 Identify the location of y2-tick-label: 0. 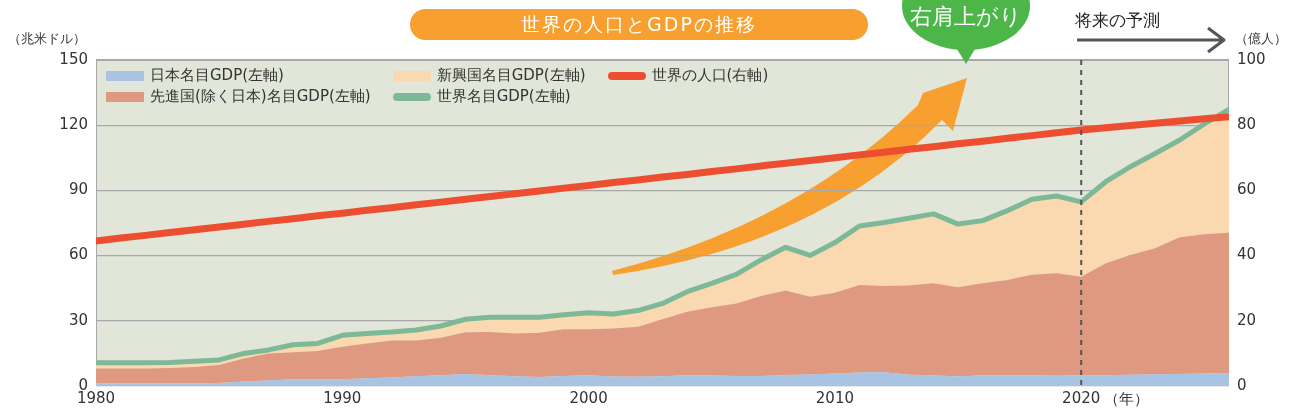
(1242, 384).